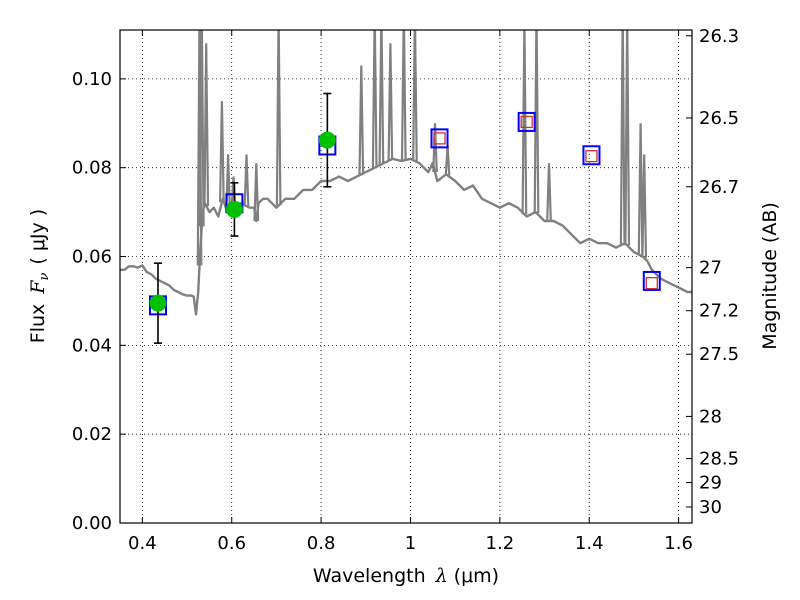 Image resolution: width=800 pixels, height=600 pixels. I want to click on y-tick-label: 0.00, so click(92, 523).